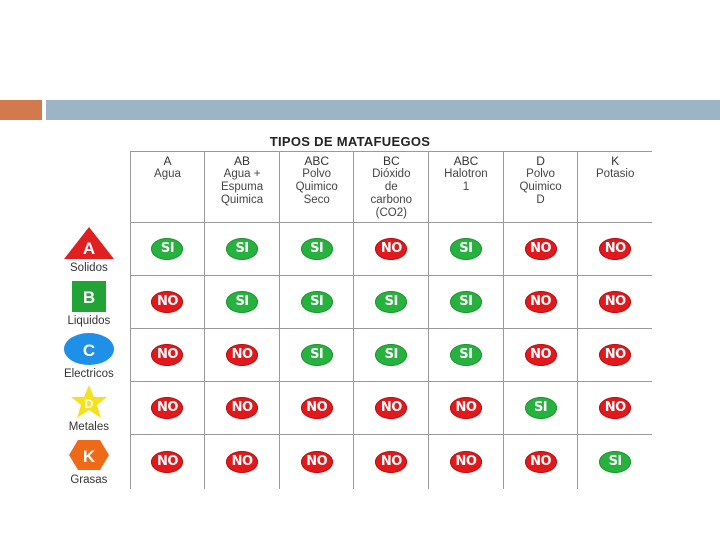 This screenshot has height=540, width=720. I want to click on fire-class-circle-icon: C, so click(89, 349).